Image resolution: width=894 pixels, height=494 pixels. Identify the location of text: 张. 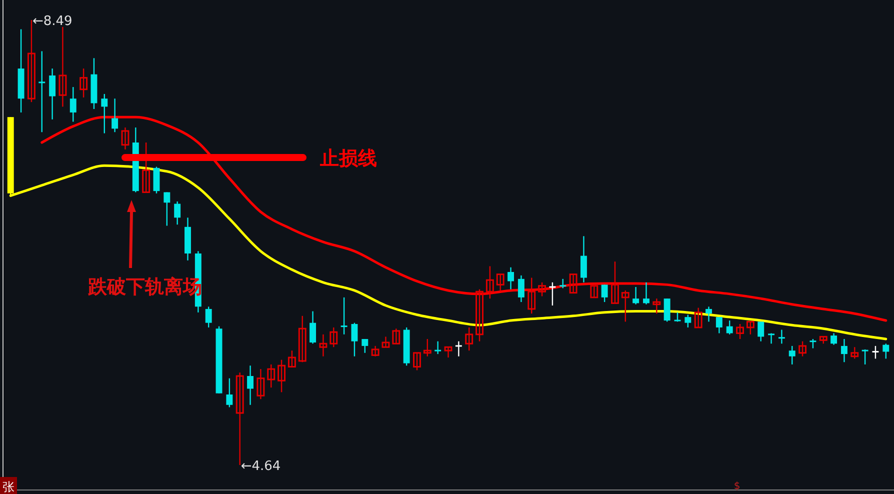
(8, 487).